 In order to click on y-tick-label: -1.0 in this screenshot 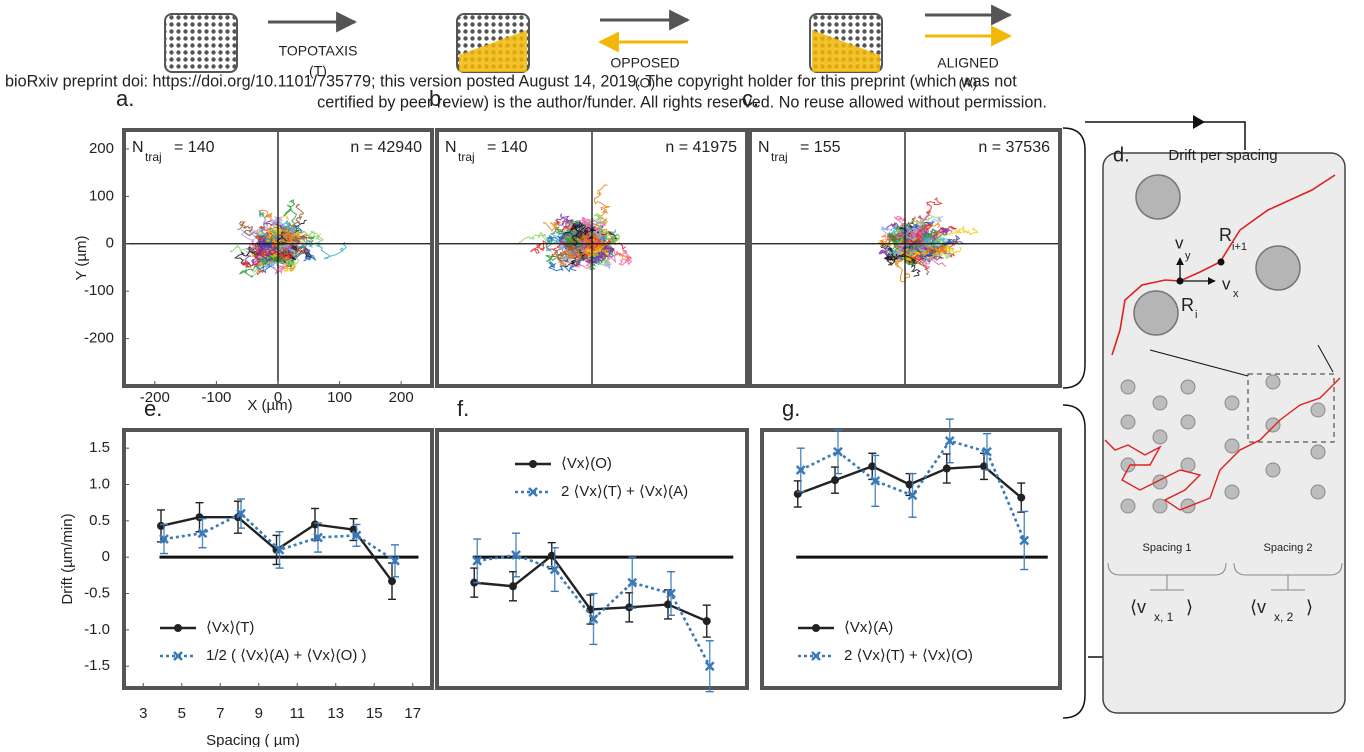, I will do `click(97, 629)`.